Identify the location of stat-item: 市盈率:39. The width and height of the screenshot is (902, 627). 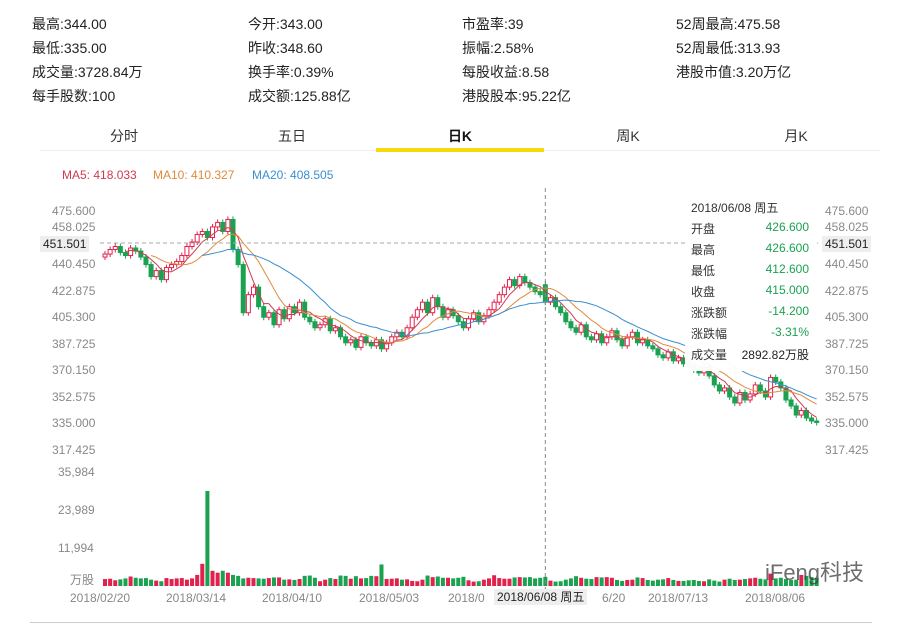
(493, 24).